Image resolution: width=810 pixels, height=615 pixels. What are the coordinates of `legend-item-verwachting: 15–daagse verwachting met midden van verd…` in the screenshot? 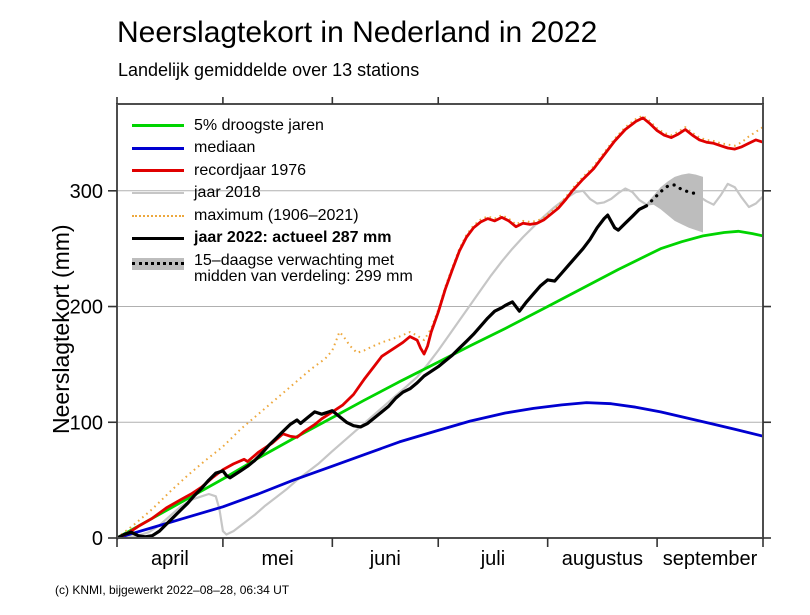 It's located at (272, 268).